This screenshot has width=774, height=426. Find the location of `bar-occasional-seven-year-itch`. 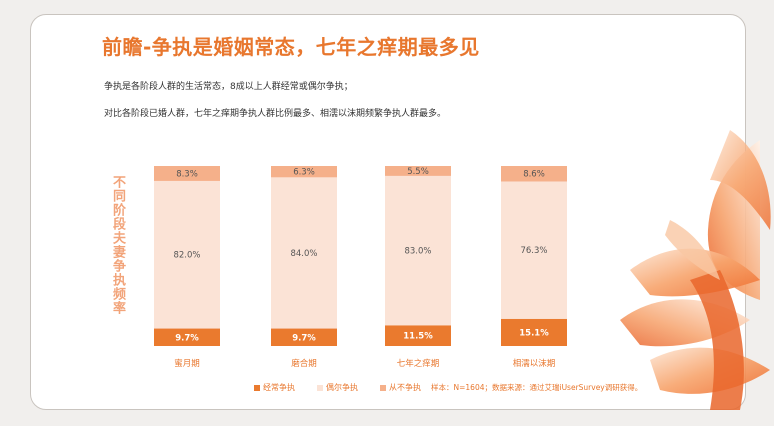

bar-occasional-seven-year-itch is located at coordinates (418, 250).